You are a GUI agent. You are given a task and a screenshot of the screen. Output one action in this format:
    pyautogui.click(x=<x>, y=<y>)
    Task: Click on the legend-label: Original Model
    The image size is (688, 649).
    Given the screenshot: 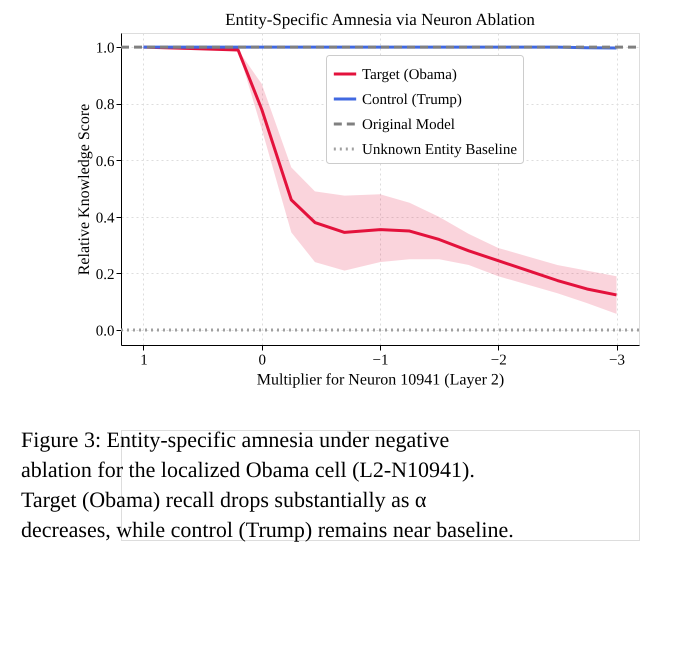 What is the action you would take?
    pyautogui.click(x=408, y=125)
    